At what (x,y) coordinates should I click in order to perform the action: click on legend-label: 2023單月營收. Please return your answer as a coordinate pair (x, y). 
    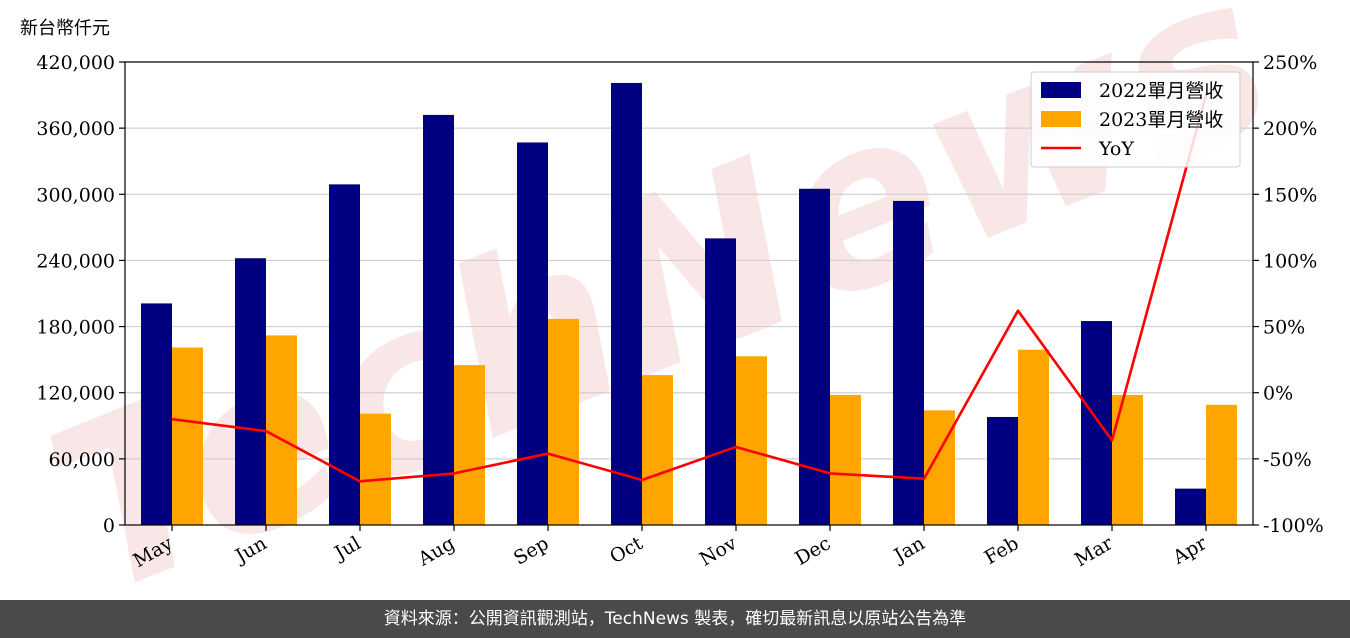
    Looking at the image, I should click on (1161, 120).